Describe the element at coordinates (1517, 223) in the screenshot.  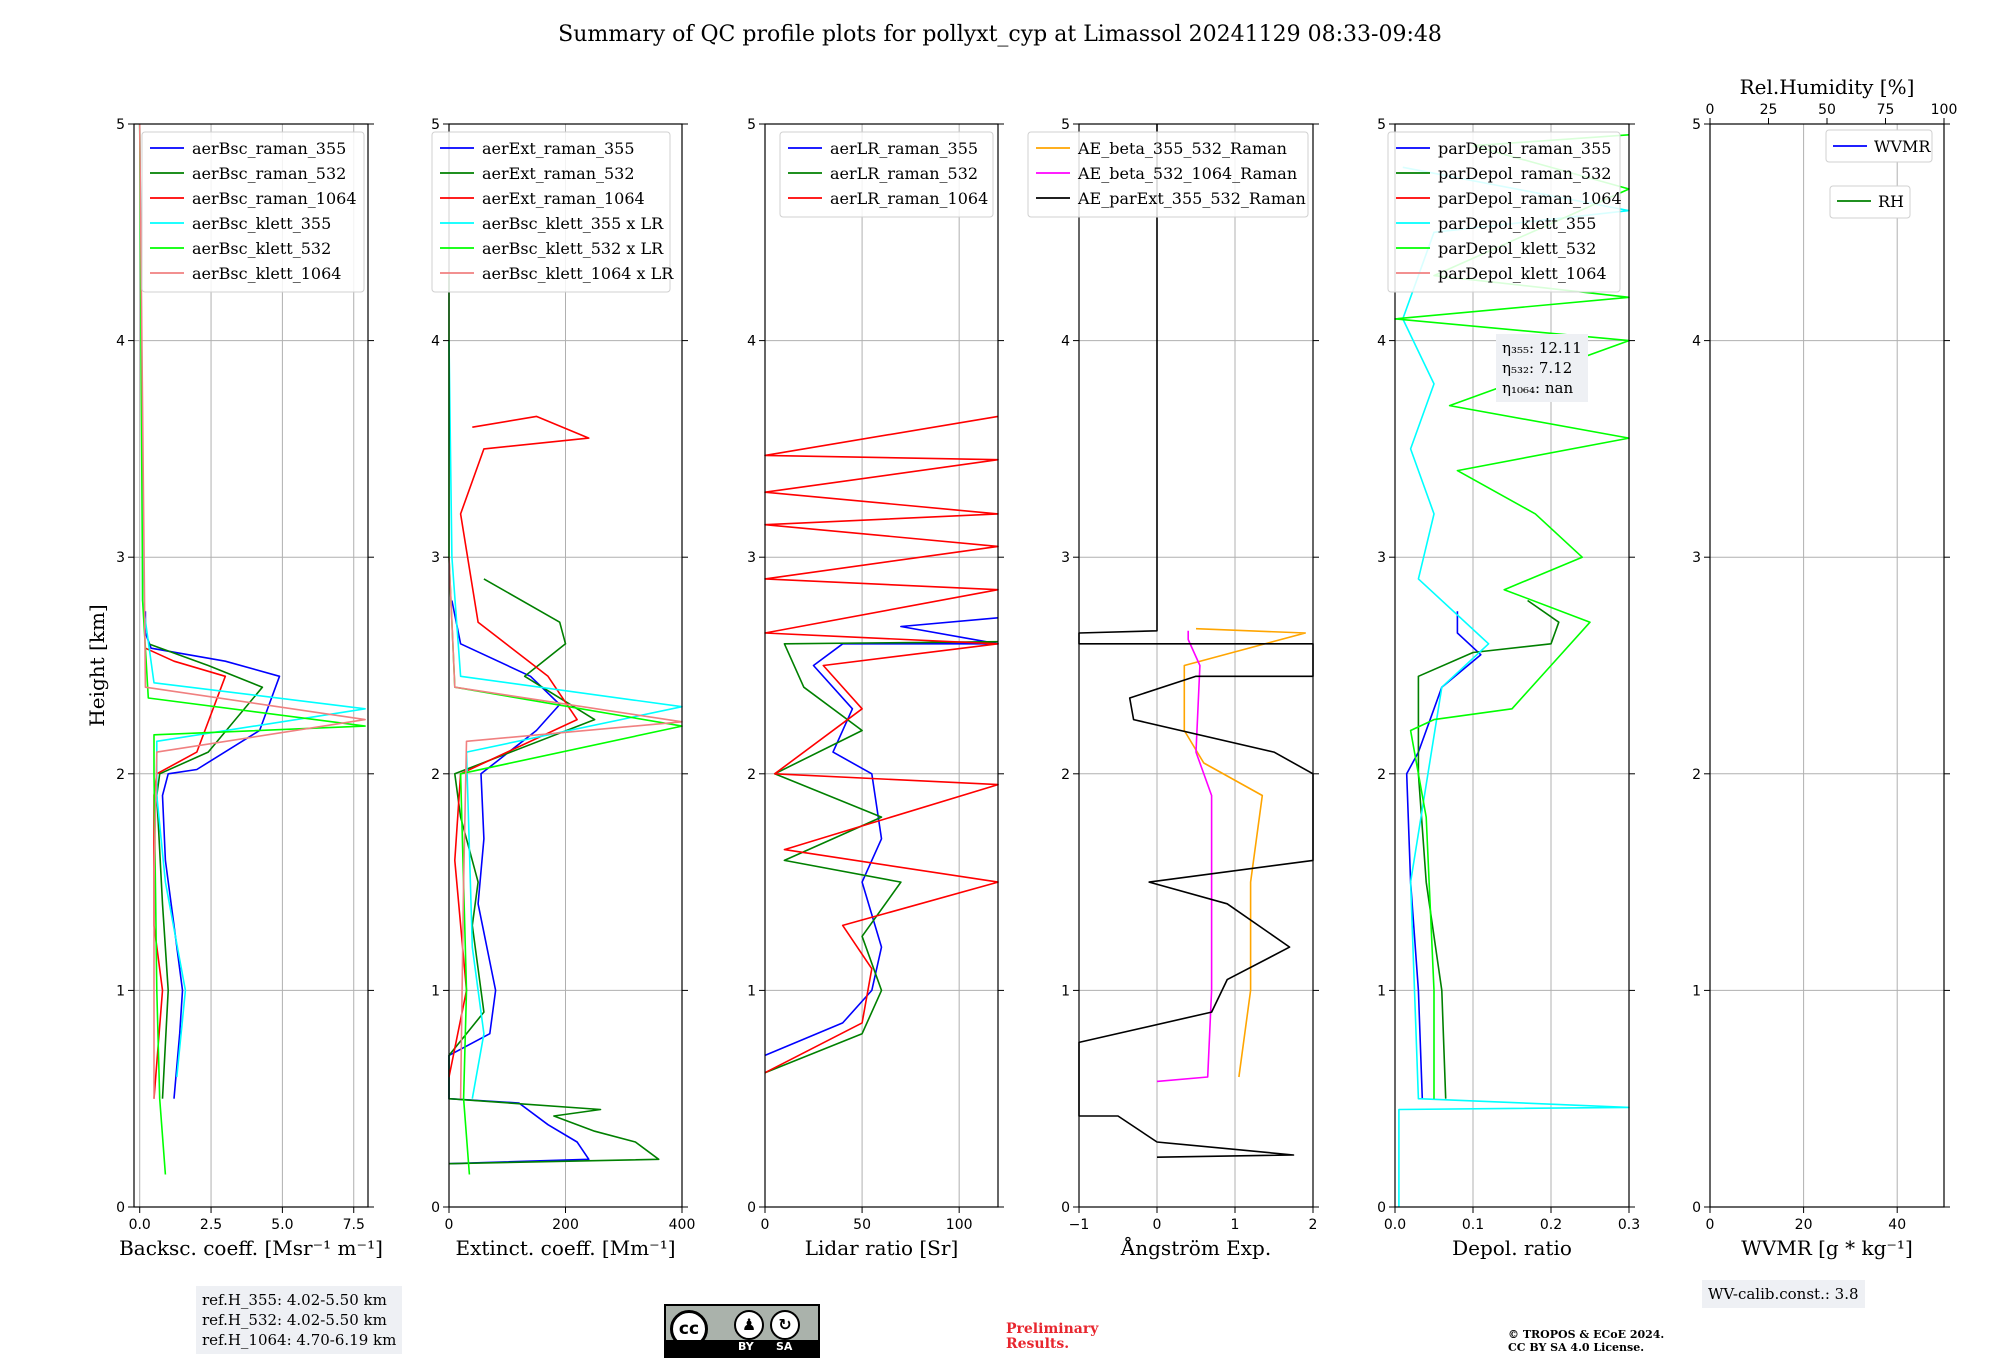
I see `legend-label: parDepol_klett_355` at that location.